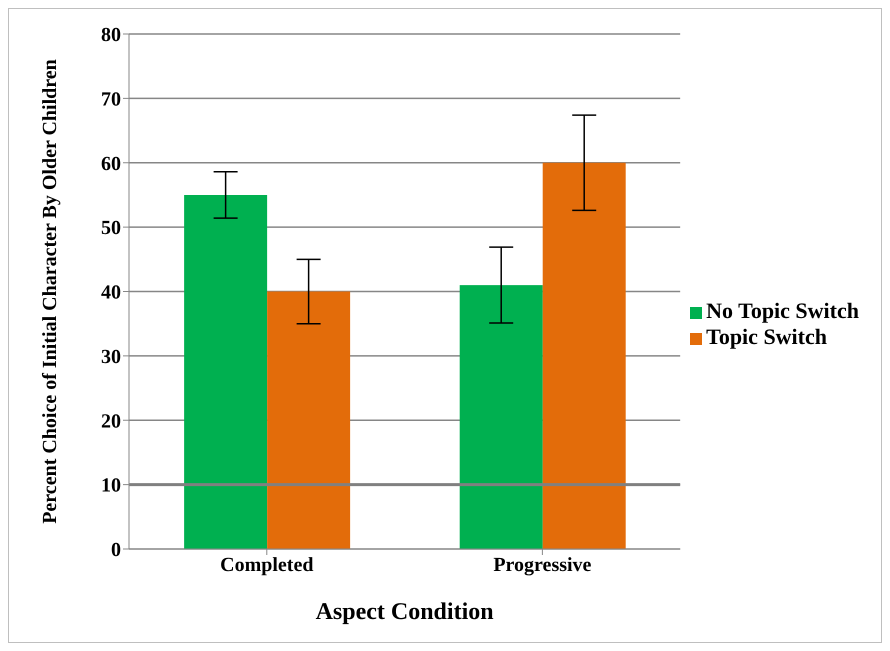 This screenshot has height=651, width=890. Describe the element at coordinates (111, 421) in the screenshot. I see `y-tick-label: 20` at that location.